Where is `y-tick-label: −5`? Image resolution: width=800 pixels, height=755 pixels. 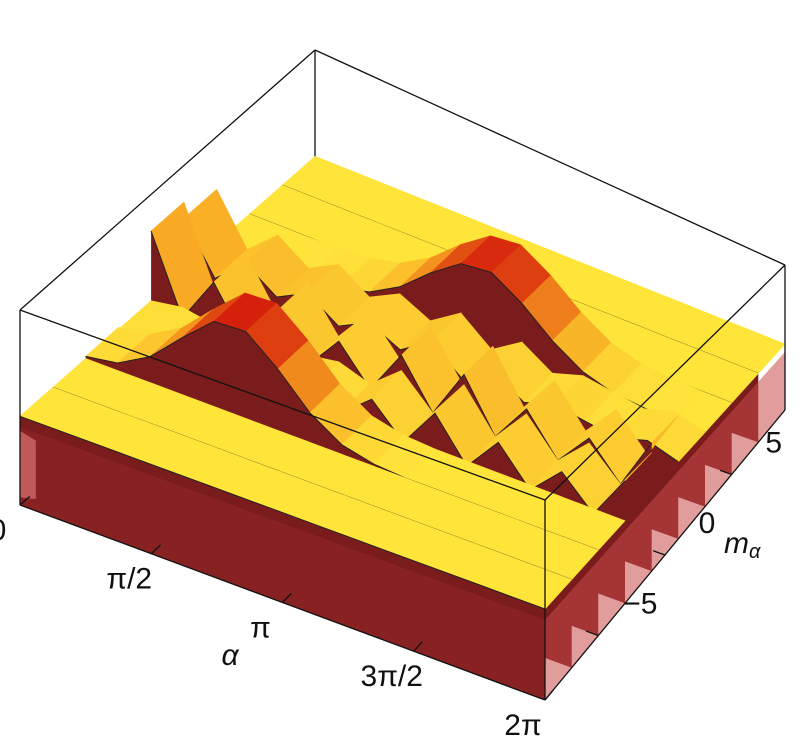
y-tick-label: −5 is located at coordinates (640, 603).